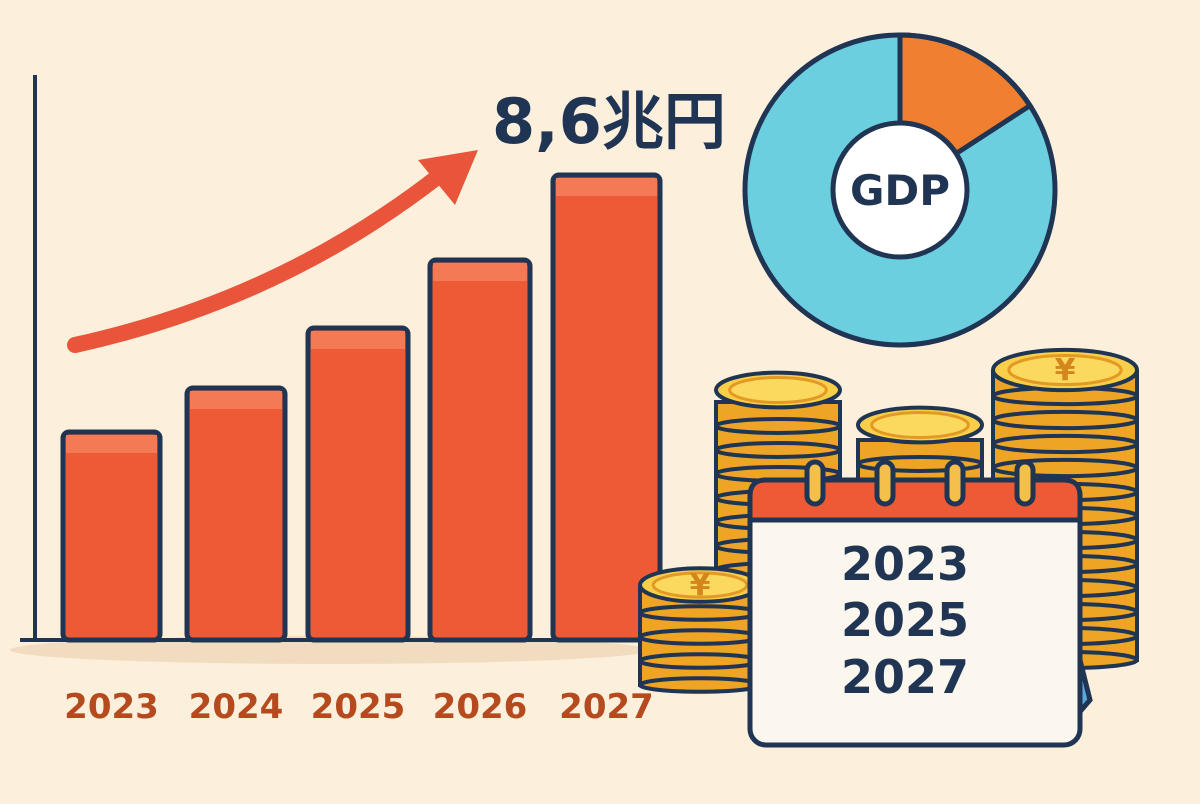  Describe the element at coordinates (905, 677) in the screenshot. I see `calendar-year: 2027` at that location.